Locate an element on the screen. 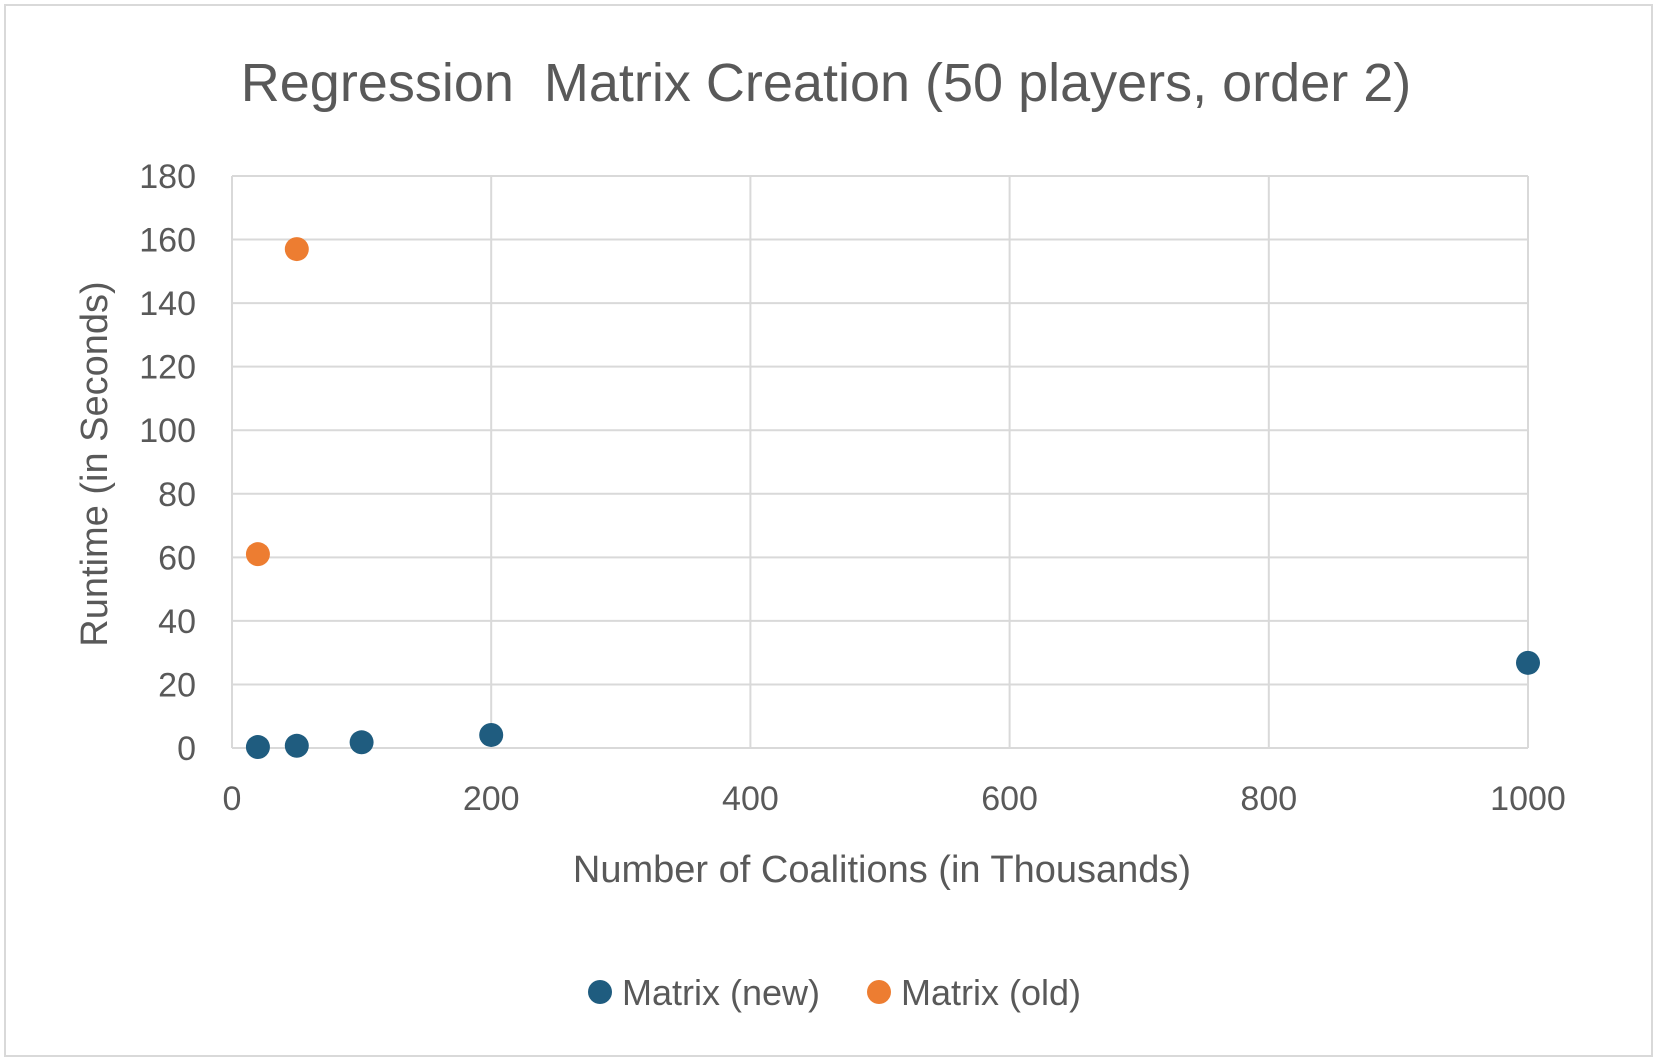  x-tick-label: 400 is located at coordinates (750, 799).